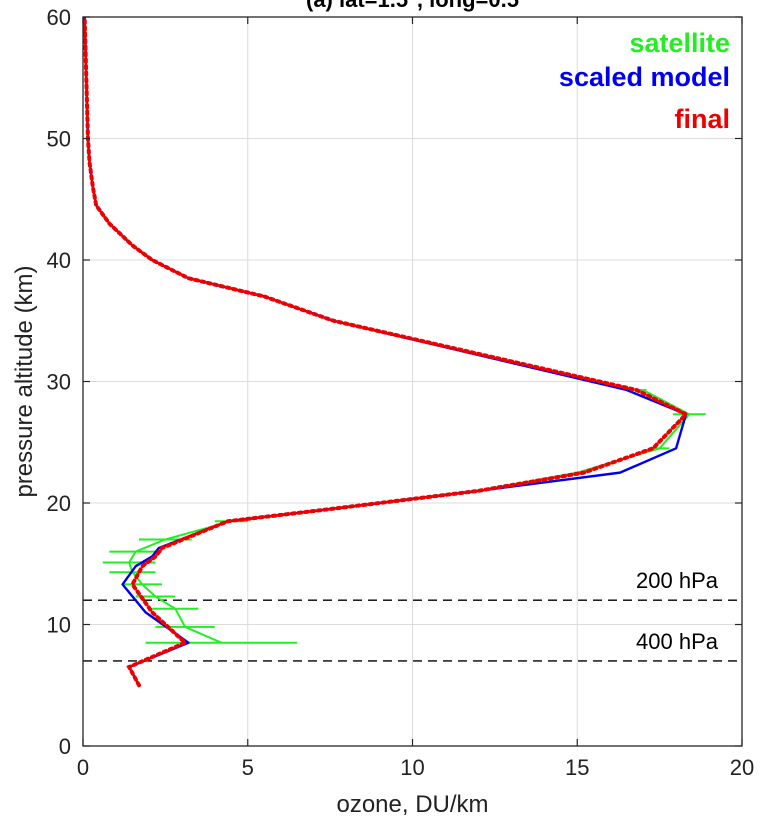 This screenshot has width=761, height=824. What do you see at coordinates (742, 767) in the screenshot?
I see `x-tick-label: 20` at bounding box center [742, 767].